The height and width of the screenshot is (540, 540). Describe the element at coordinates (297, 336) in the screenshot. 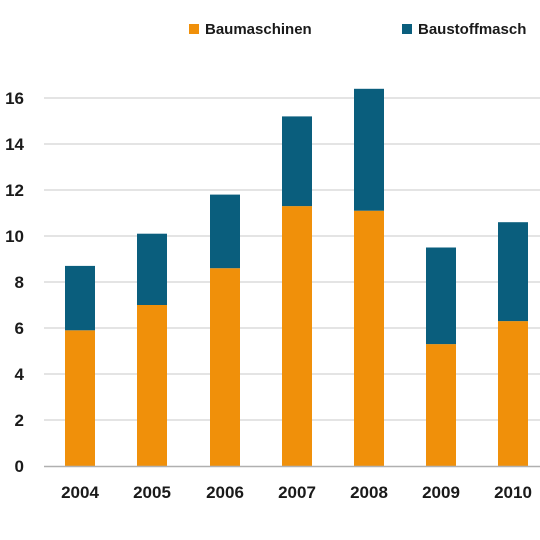

I see `bar-baumaschinen-2007` at that location.